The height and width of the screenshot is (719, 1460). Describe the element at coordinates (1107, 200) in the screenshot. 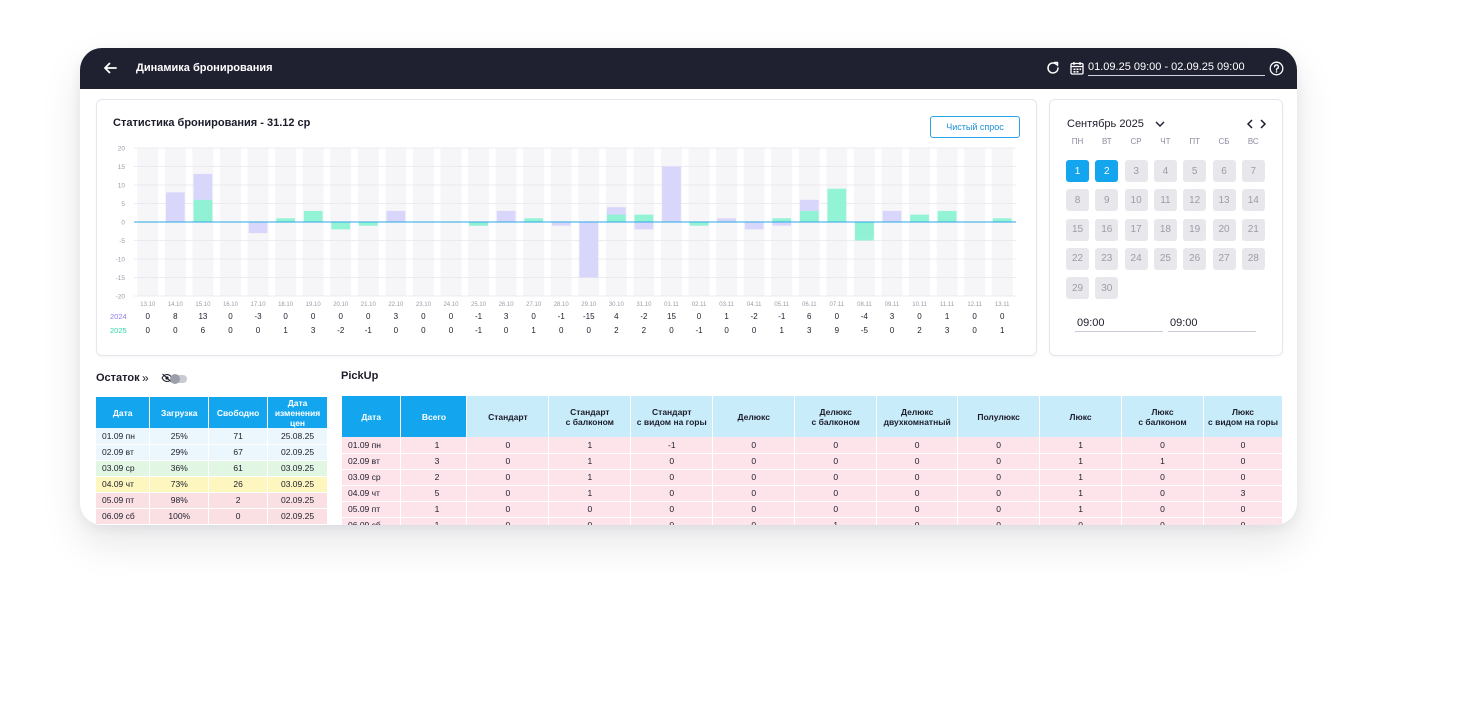

I see `calendar-day: 9` at that location.